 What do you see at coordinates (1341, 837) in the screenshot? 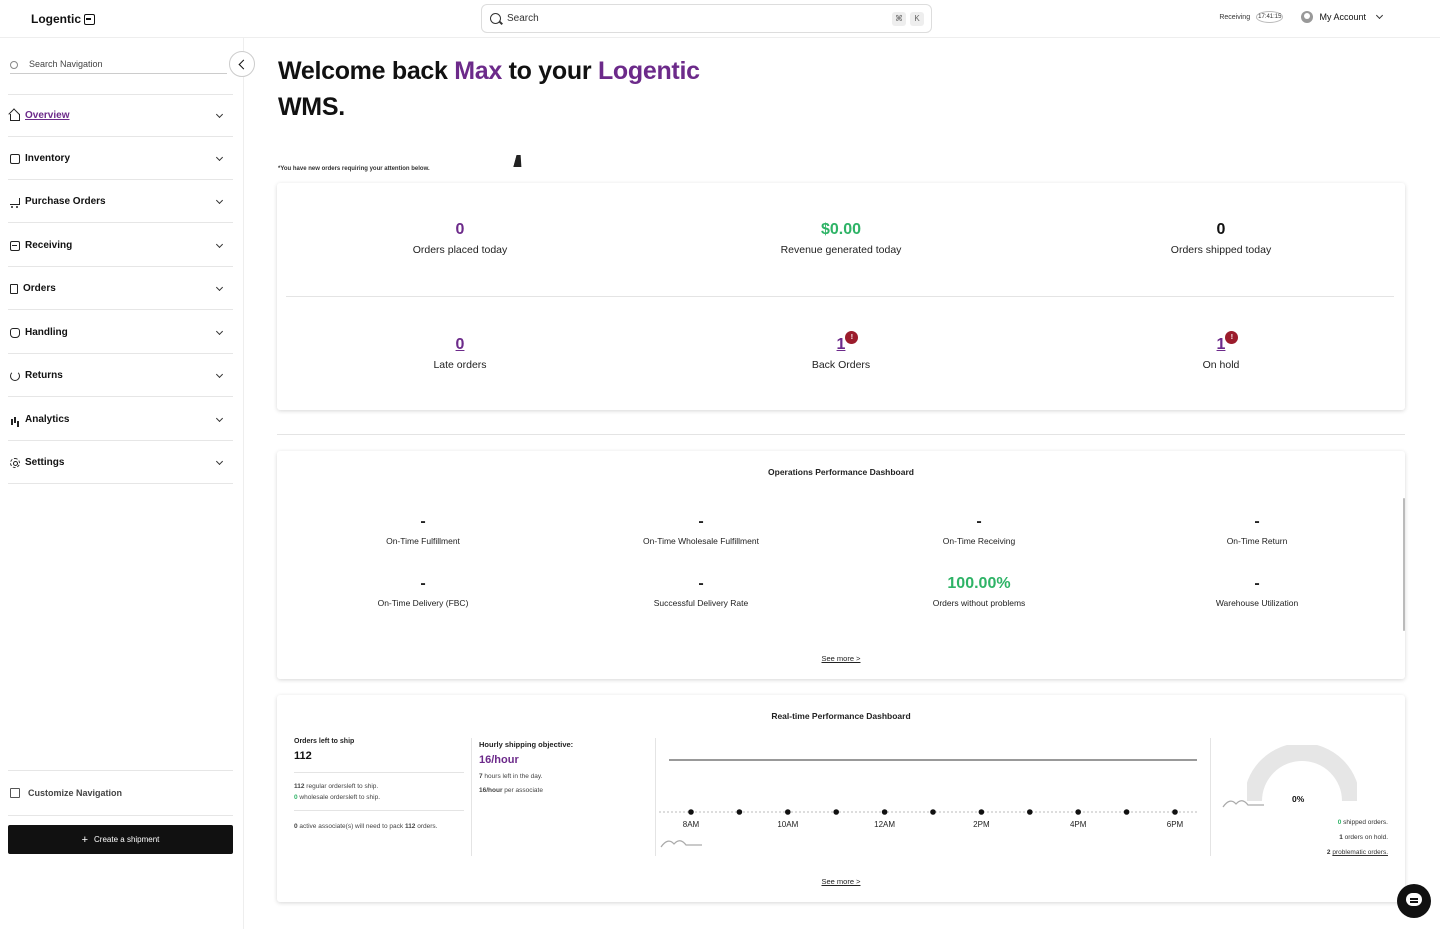
I see `hold-count: 1` at bounding box center [1341, 837].